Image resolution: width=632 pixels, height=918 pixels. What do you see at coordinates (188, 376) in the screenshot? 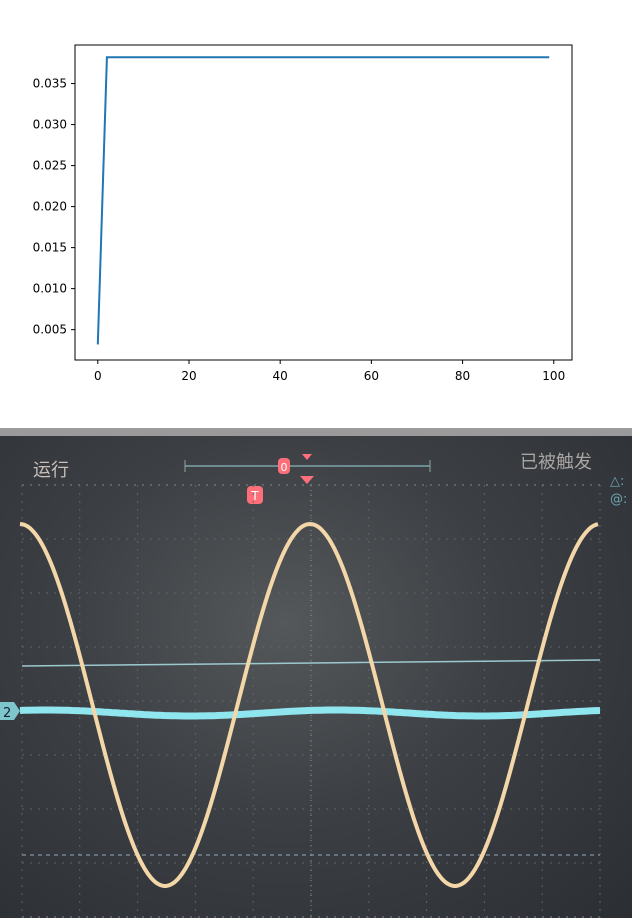
I see `x-tick-label: 20` at bounding box center [188, 376].